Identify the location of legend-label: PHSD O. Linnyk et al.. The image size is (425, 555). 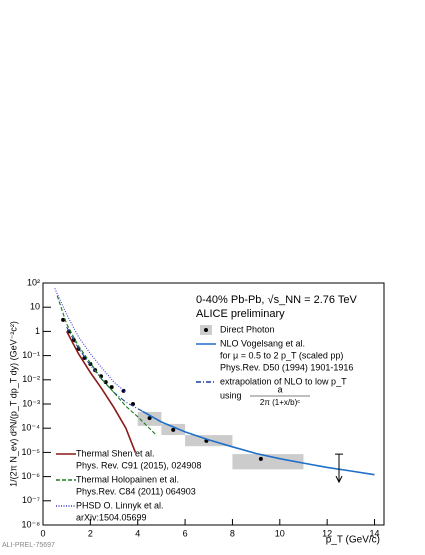
(120, 505).